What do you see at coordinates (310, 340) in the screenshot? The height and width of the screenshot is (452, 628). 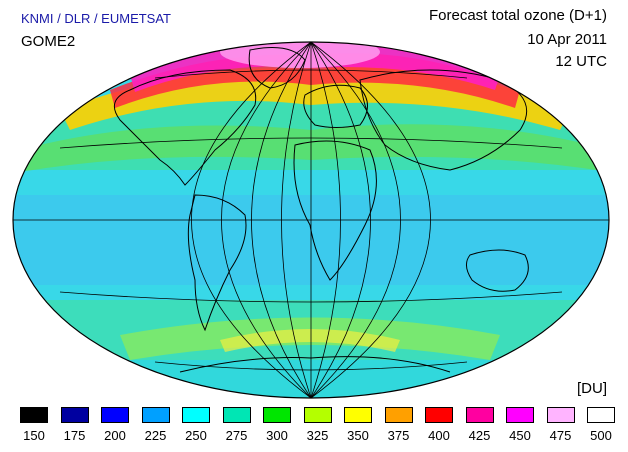 I see `south-yellow-patches` at bounding box center [310, 340].